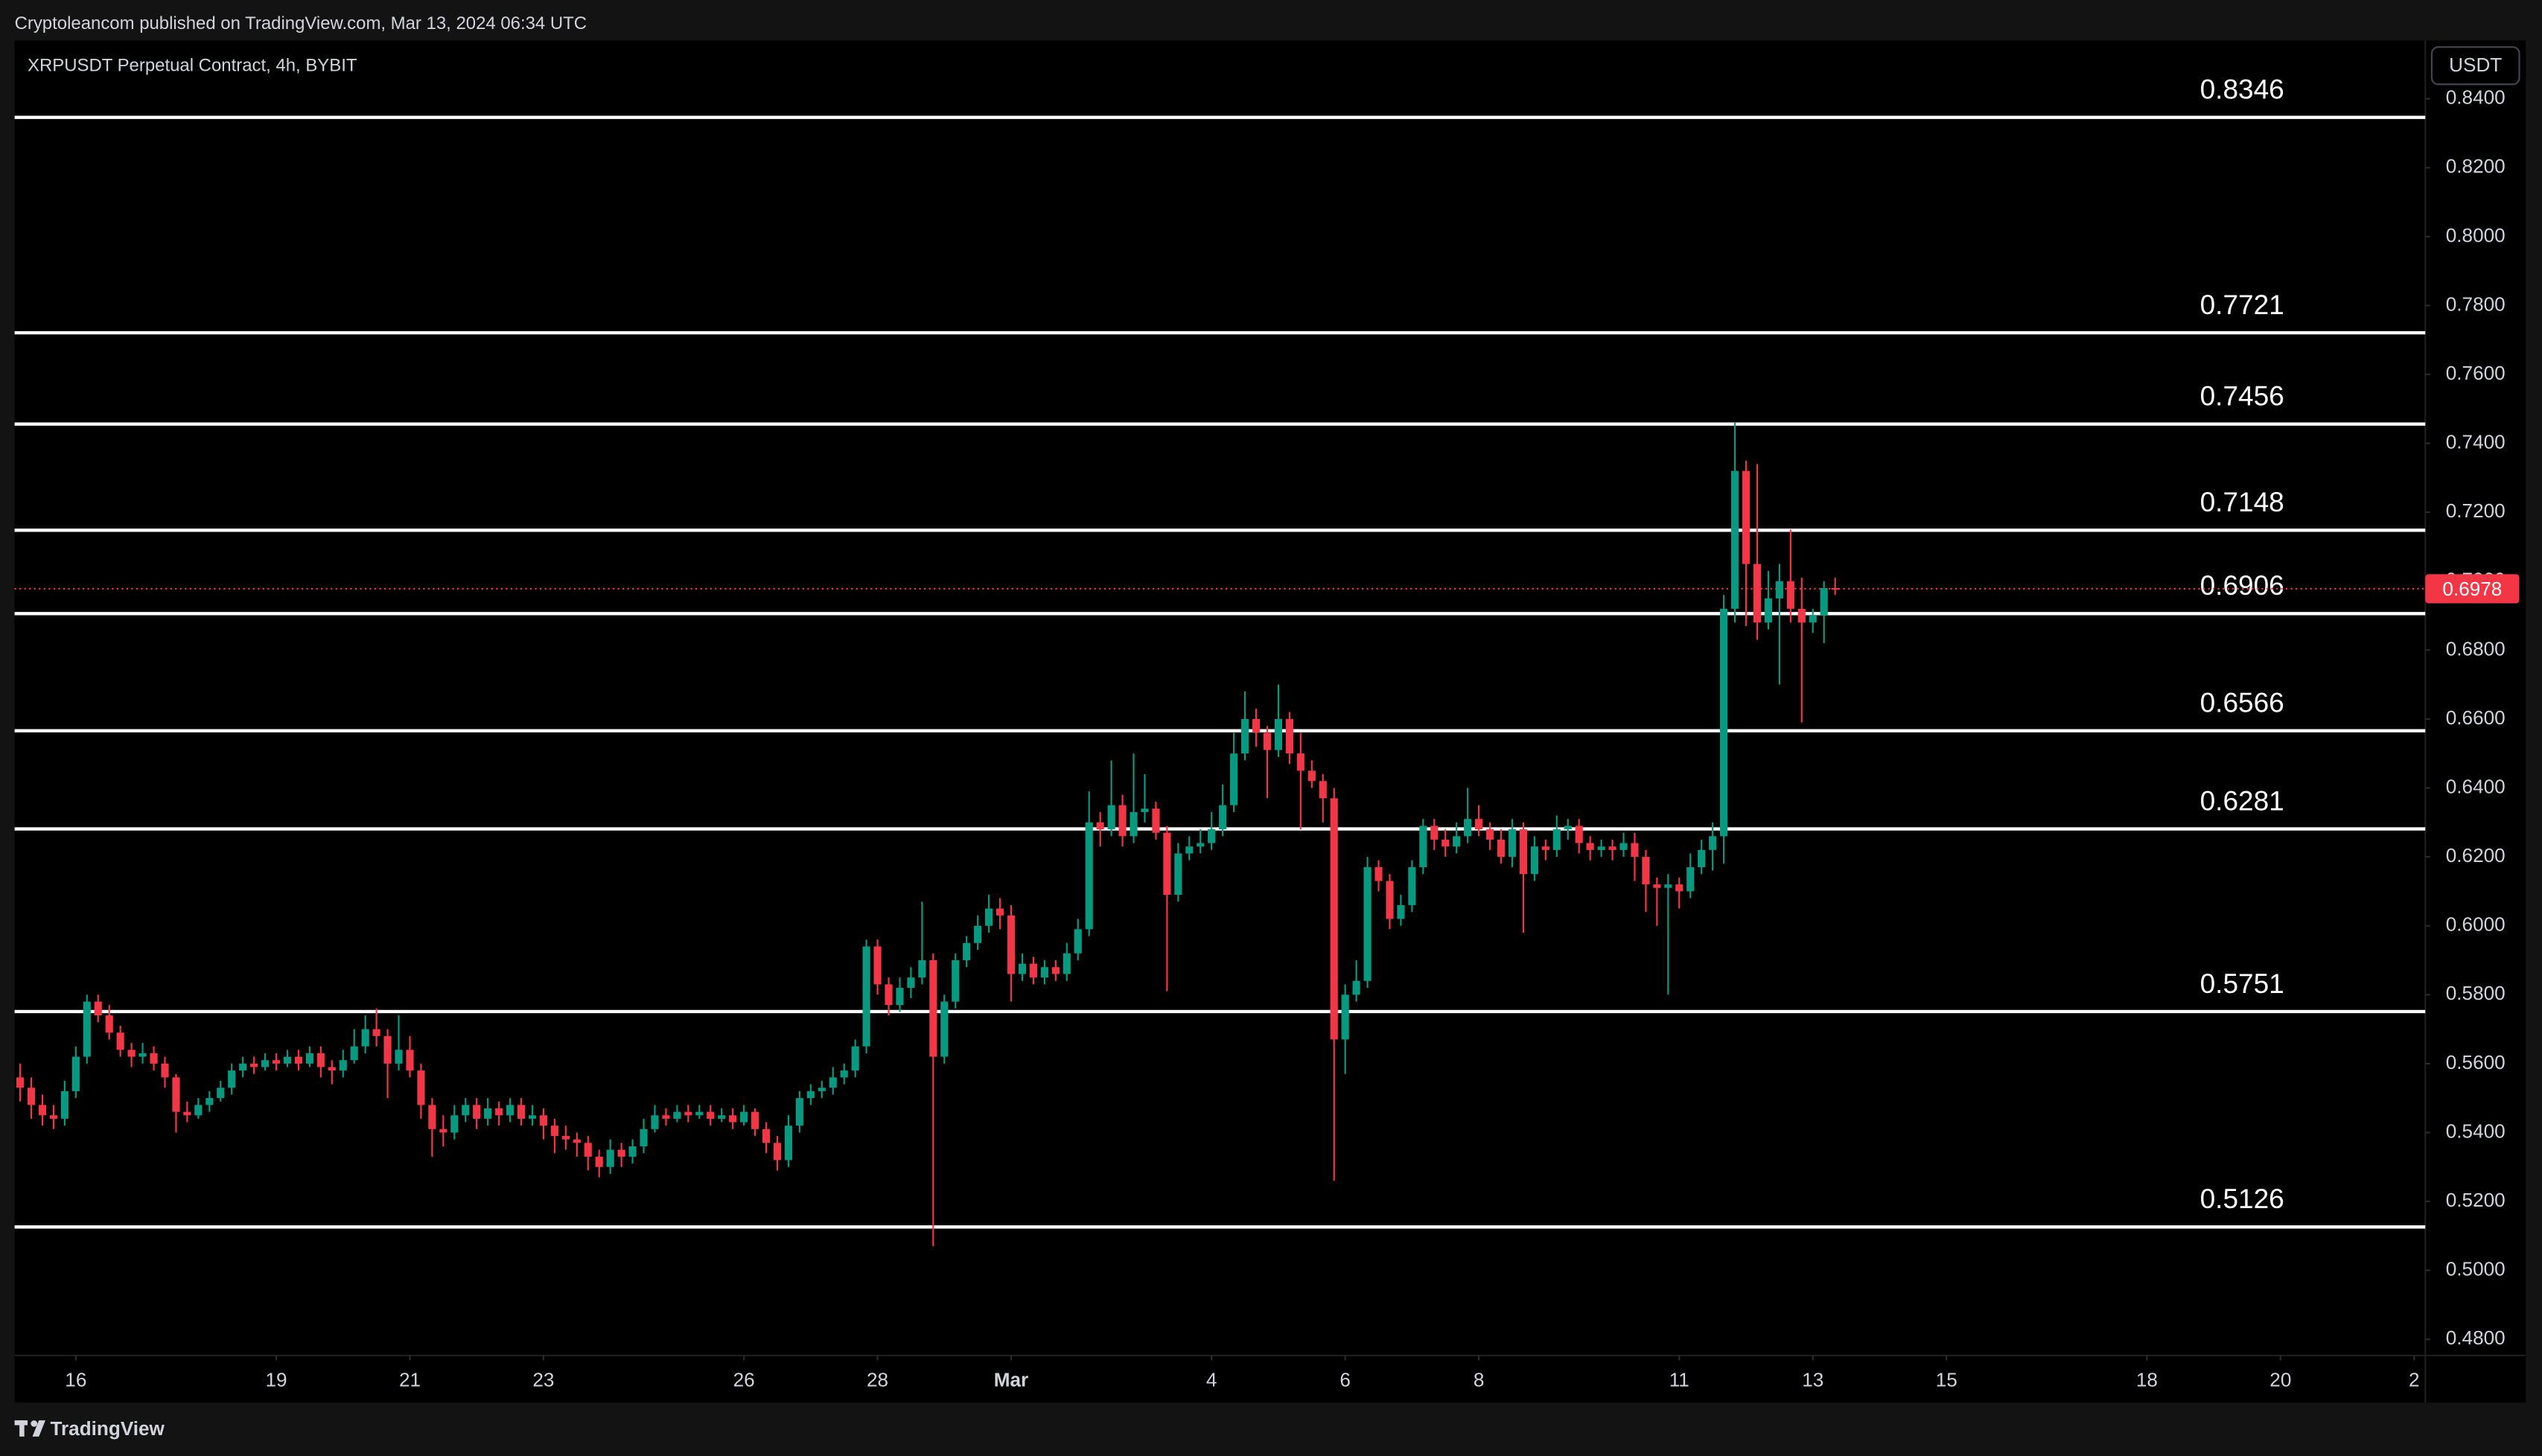 This screenshot has height=1456, width=2542. What do you see at coordinates (2242, 89) in the screenshot?
I see `level-label: 0.8346` at bounding box center [2242, 89].